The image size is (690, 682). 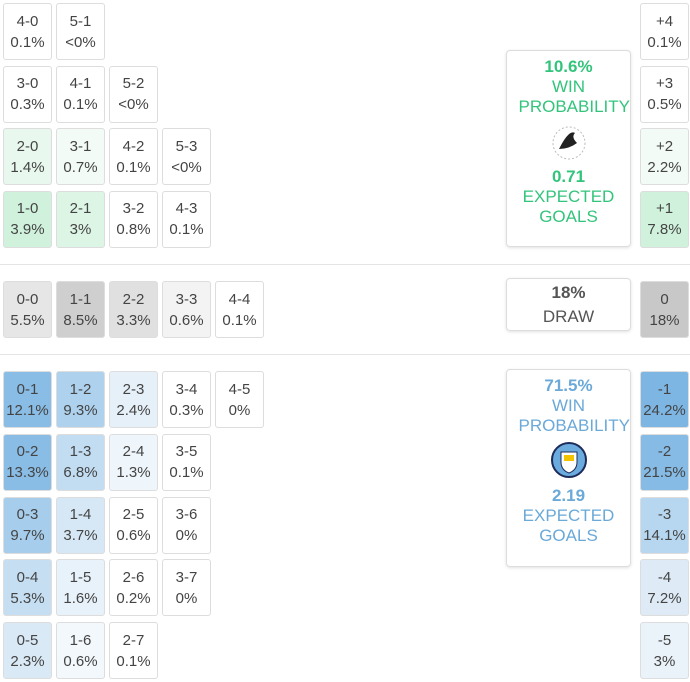 I want to click on score: 2-2, so click(x=133, y=299).